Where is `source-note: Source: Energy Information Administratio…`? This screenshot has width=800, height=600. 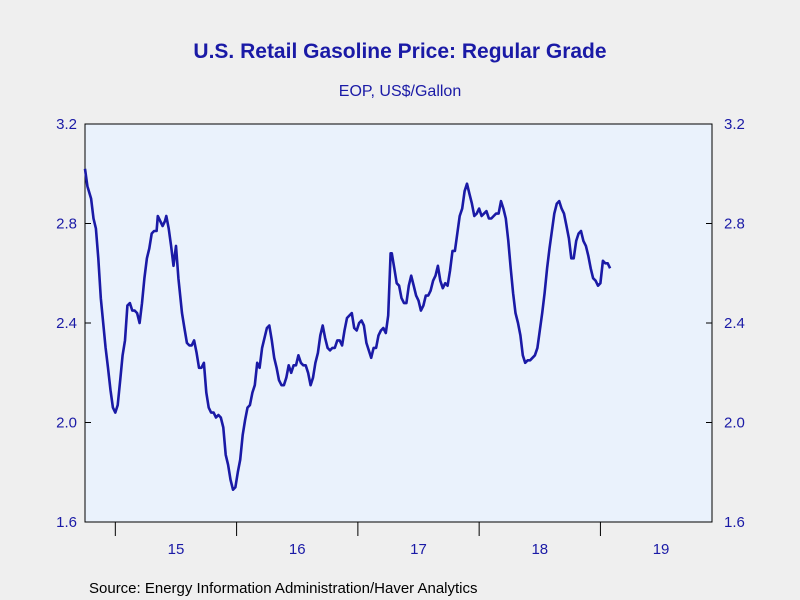 source-note: Source: Energy Information Administratio… is located at coordinates (283, 588).